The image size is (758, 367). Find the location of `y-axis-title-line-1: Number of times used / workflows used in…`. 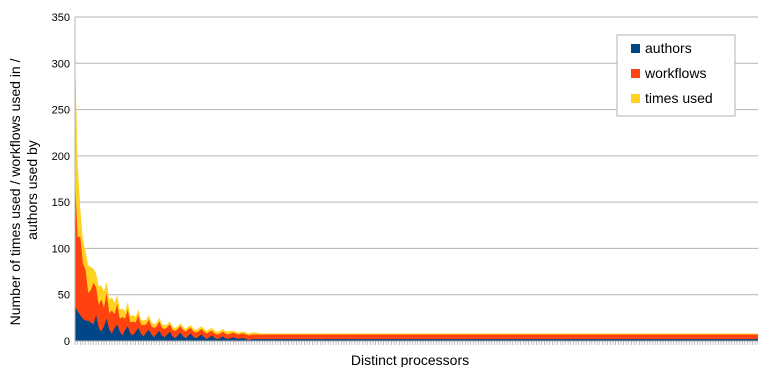

y-axis-title-line-1: Number of times used / workflows used in… is located at coordinates (15, 191).